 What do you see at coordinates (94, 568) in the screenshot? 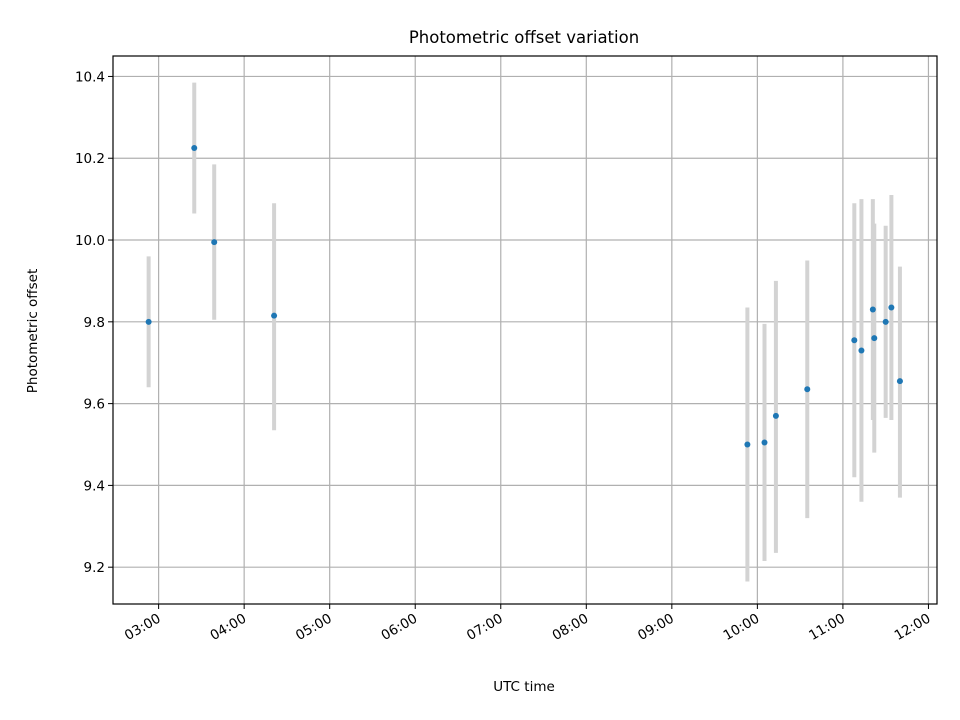
I see `y-tick-label: 9.2` at bounding box center [94, 568].